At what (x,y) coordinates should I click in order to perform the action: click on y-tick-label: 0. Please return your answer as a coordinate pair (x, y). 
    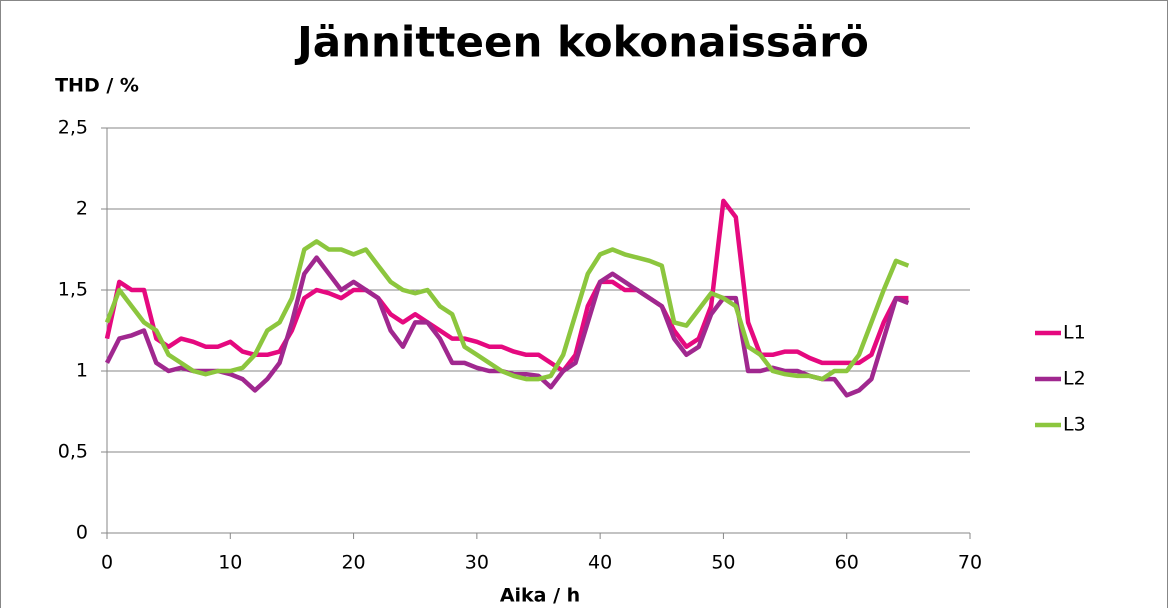
    Looking at the image, I should click on (82, 533).